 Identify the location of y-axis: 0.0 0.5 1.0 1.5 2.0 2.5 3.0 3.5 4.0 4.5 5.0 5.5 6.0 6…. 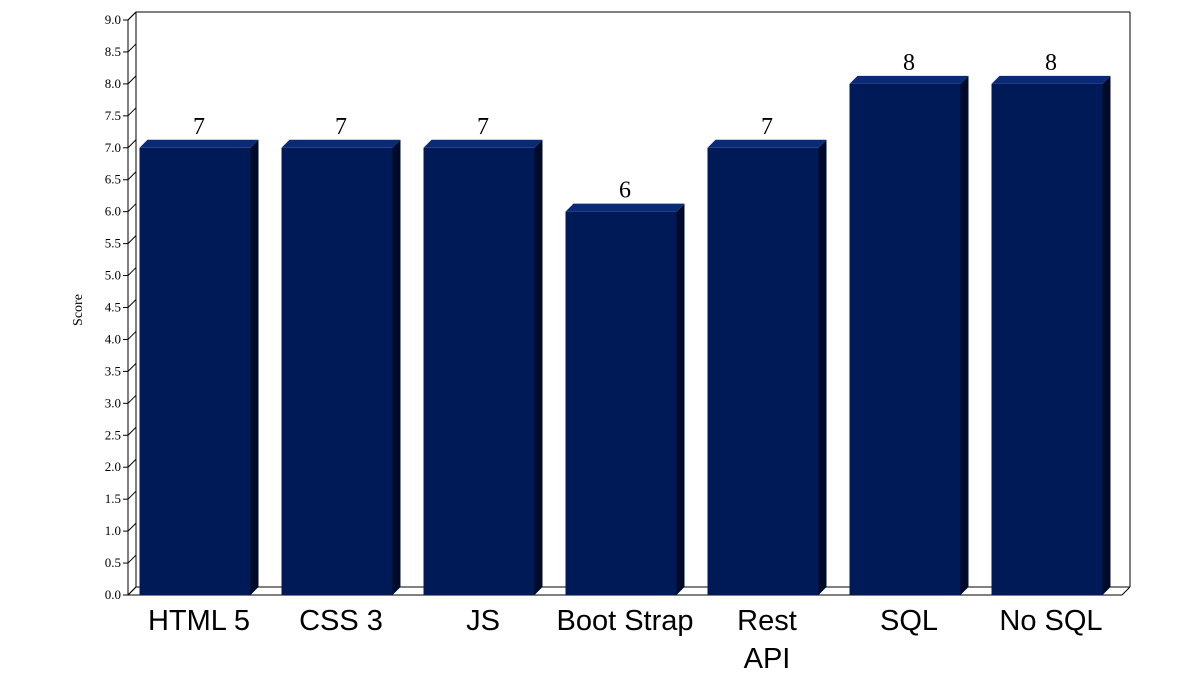
(121, 306).